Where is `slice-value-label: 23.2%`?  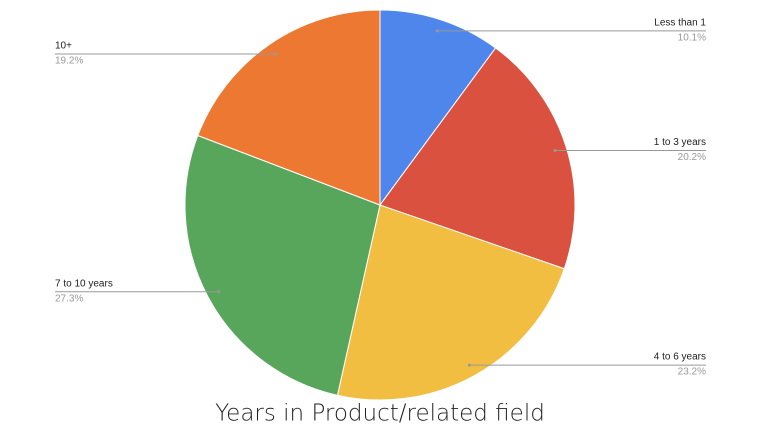
slice-value-label: 23.2% is located at coordinates (692, 372).